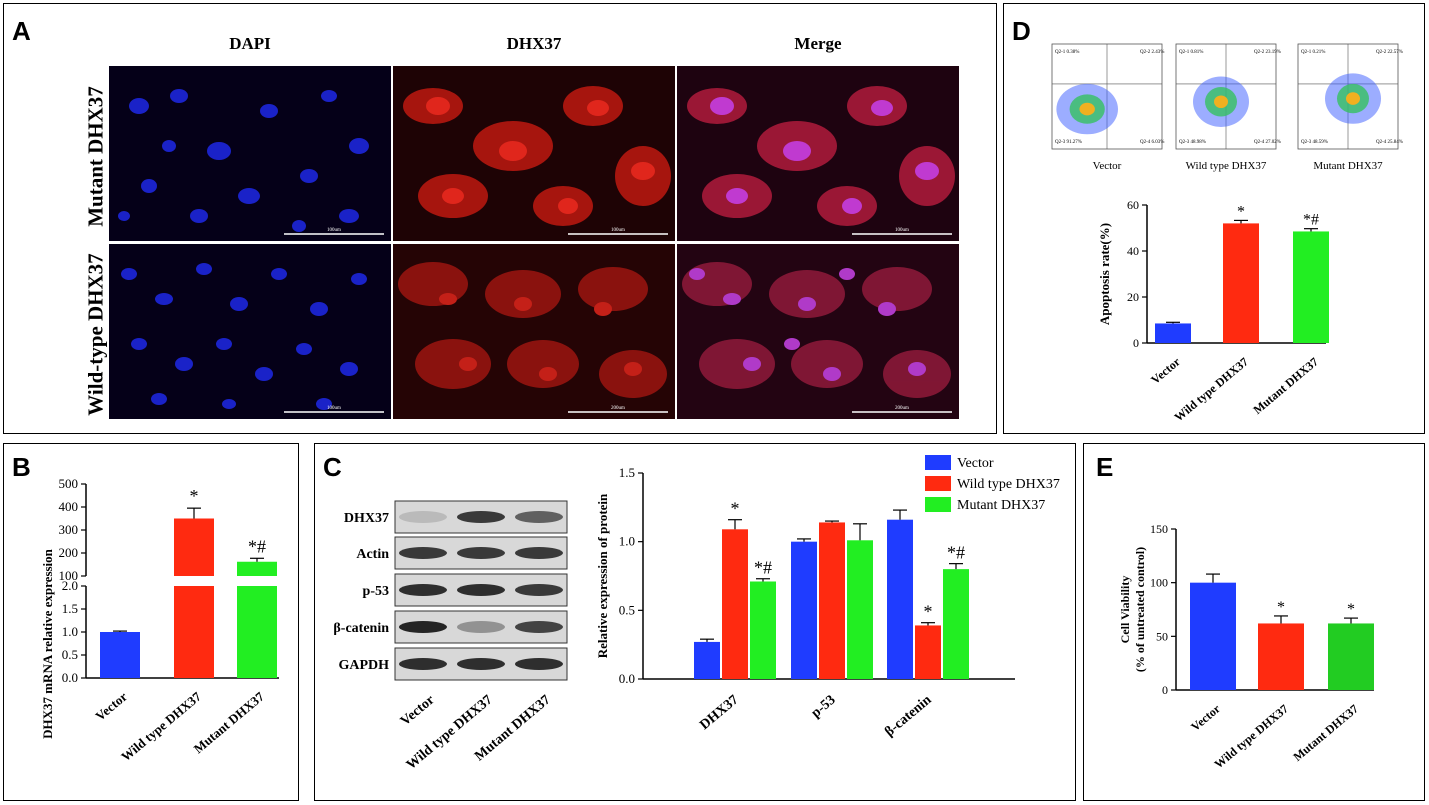 The width and height of the screenshot is (1429, 805). Describe the element at coordinates (627, 678) in the screenshot. I see `y-tick-label: 0.0` at that location.